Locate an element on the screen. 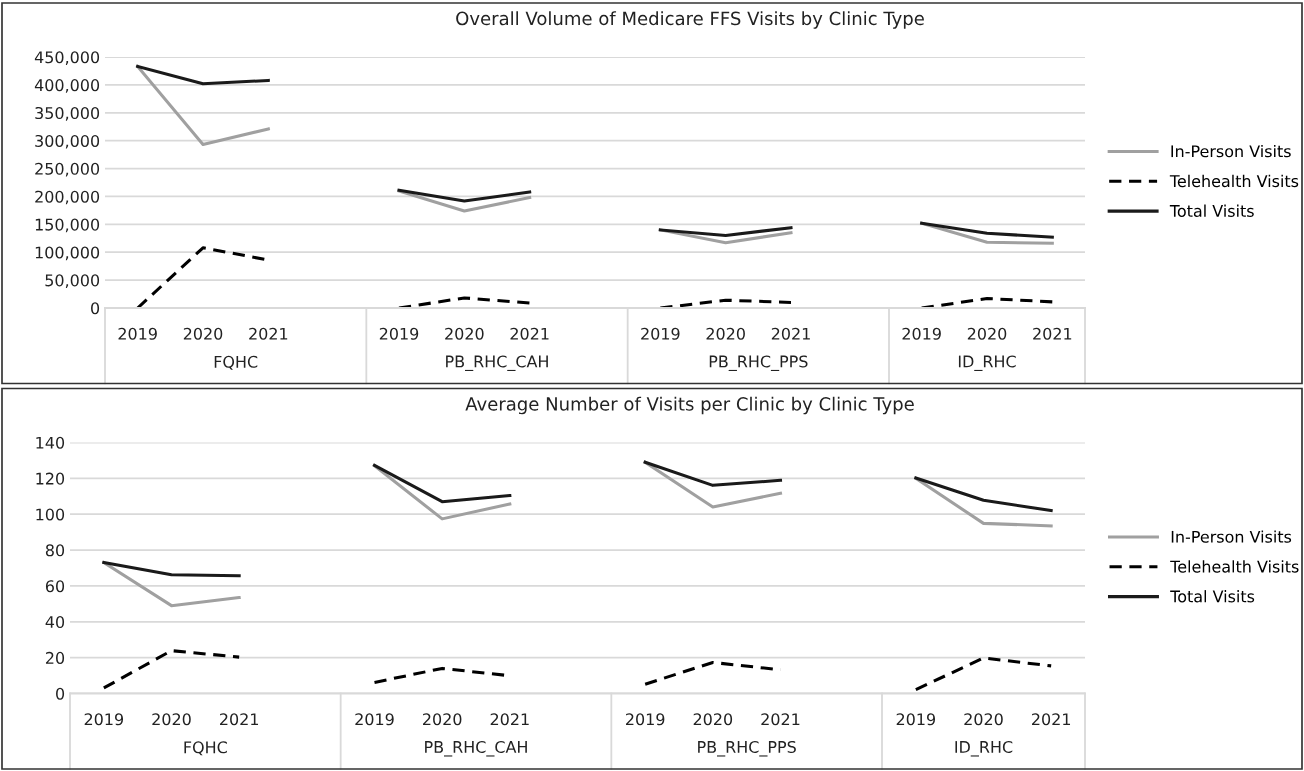  y-tick-label: 400,000 is located at coordinates (67, 86).